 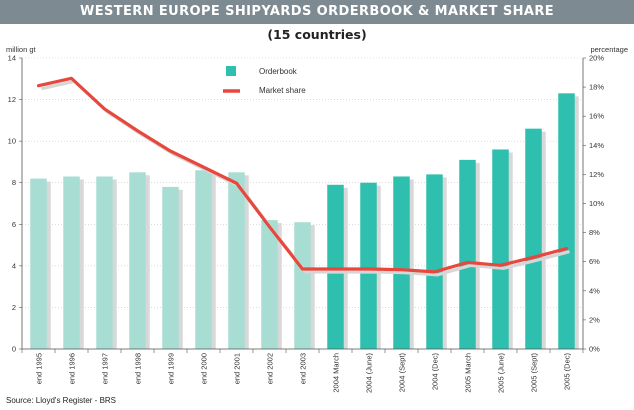 What do you see at coordinates (278, 71) in the screenshot?
I see `legend-label-orderbook: Orderbook` at bounding box center [278, 71].